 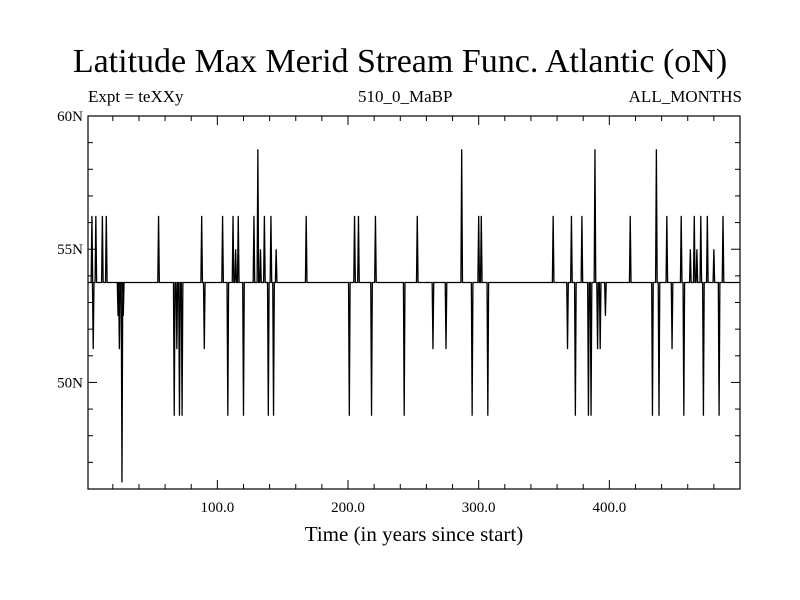 I want to click on y-tick-label: 60N, so click(x=70, y=117).